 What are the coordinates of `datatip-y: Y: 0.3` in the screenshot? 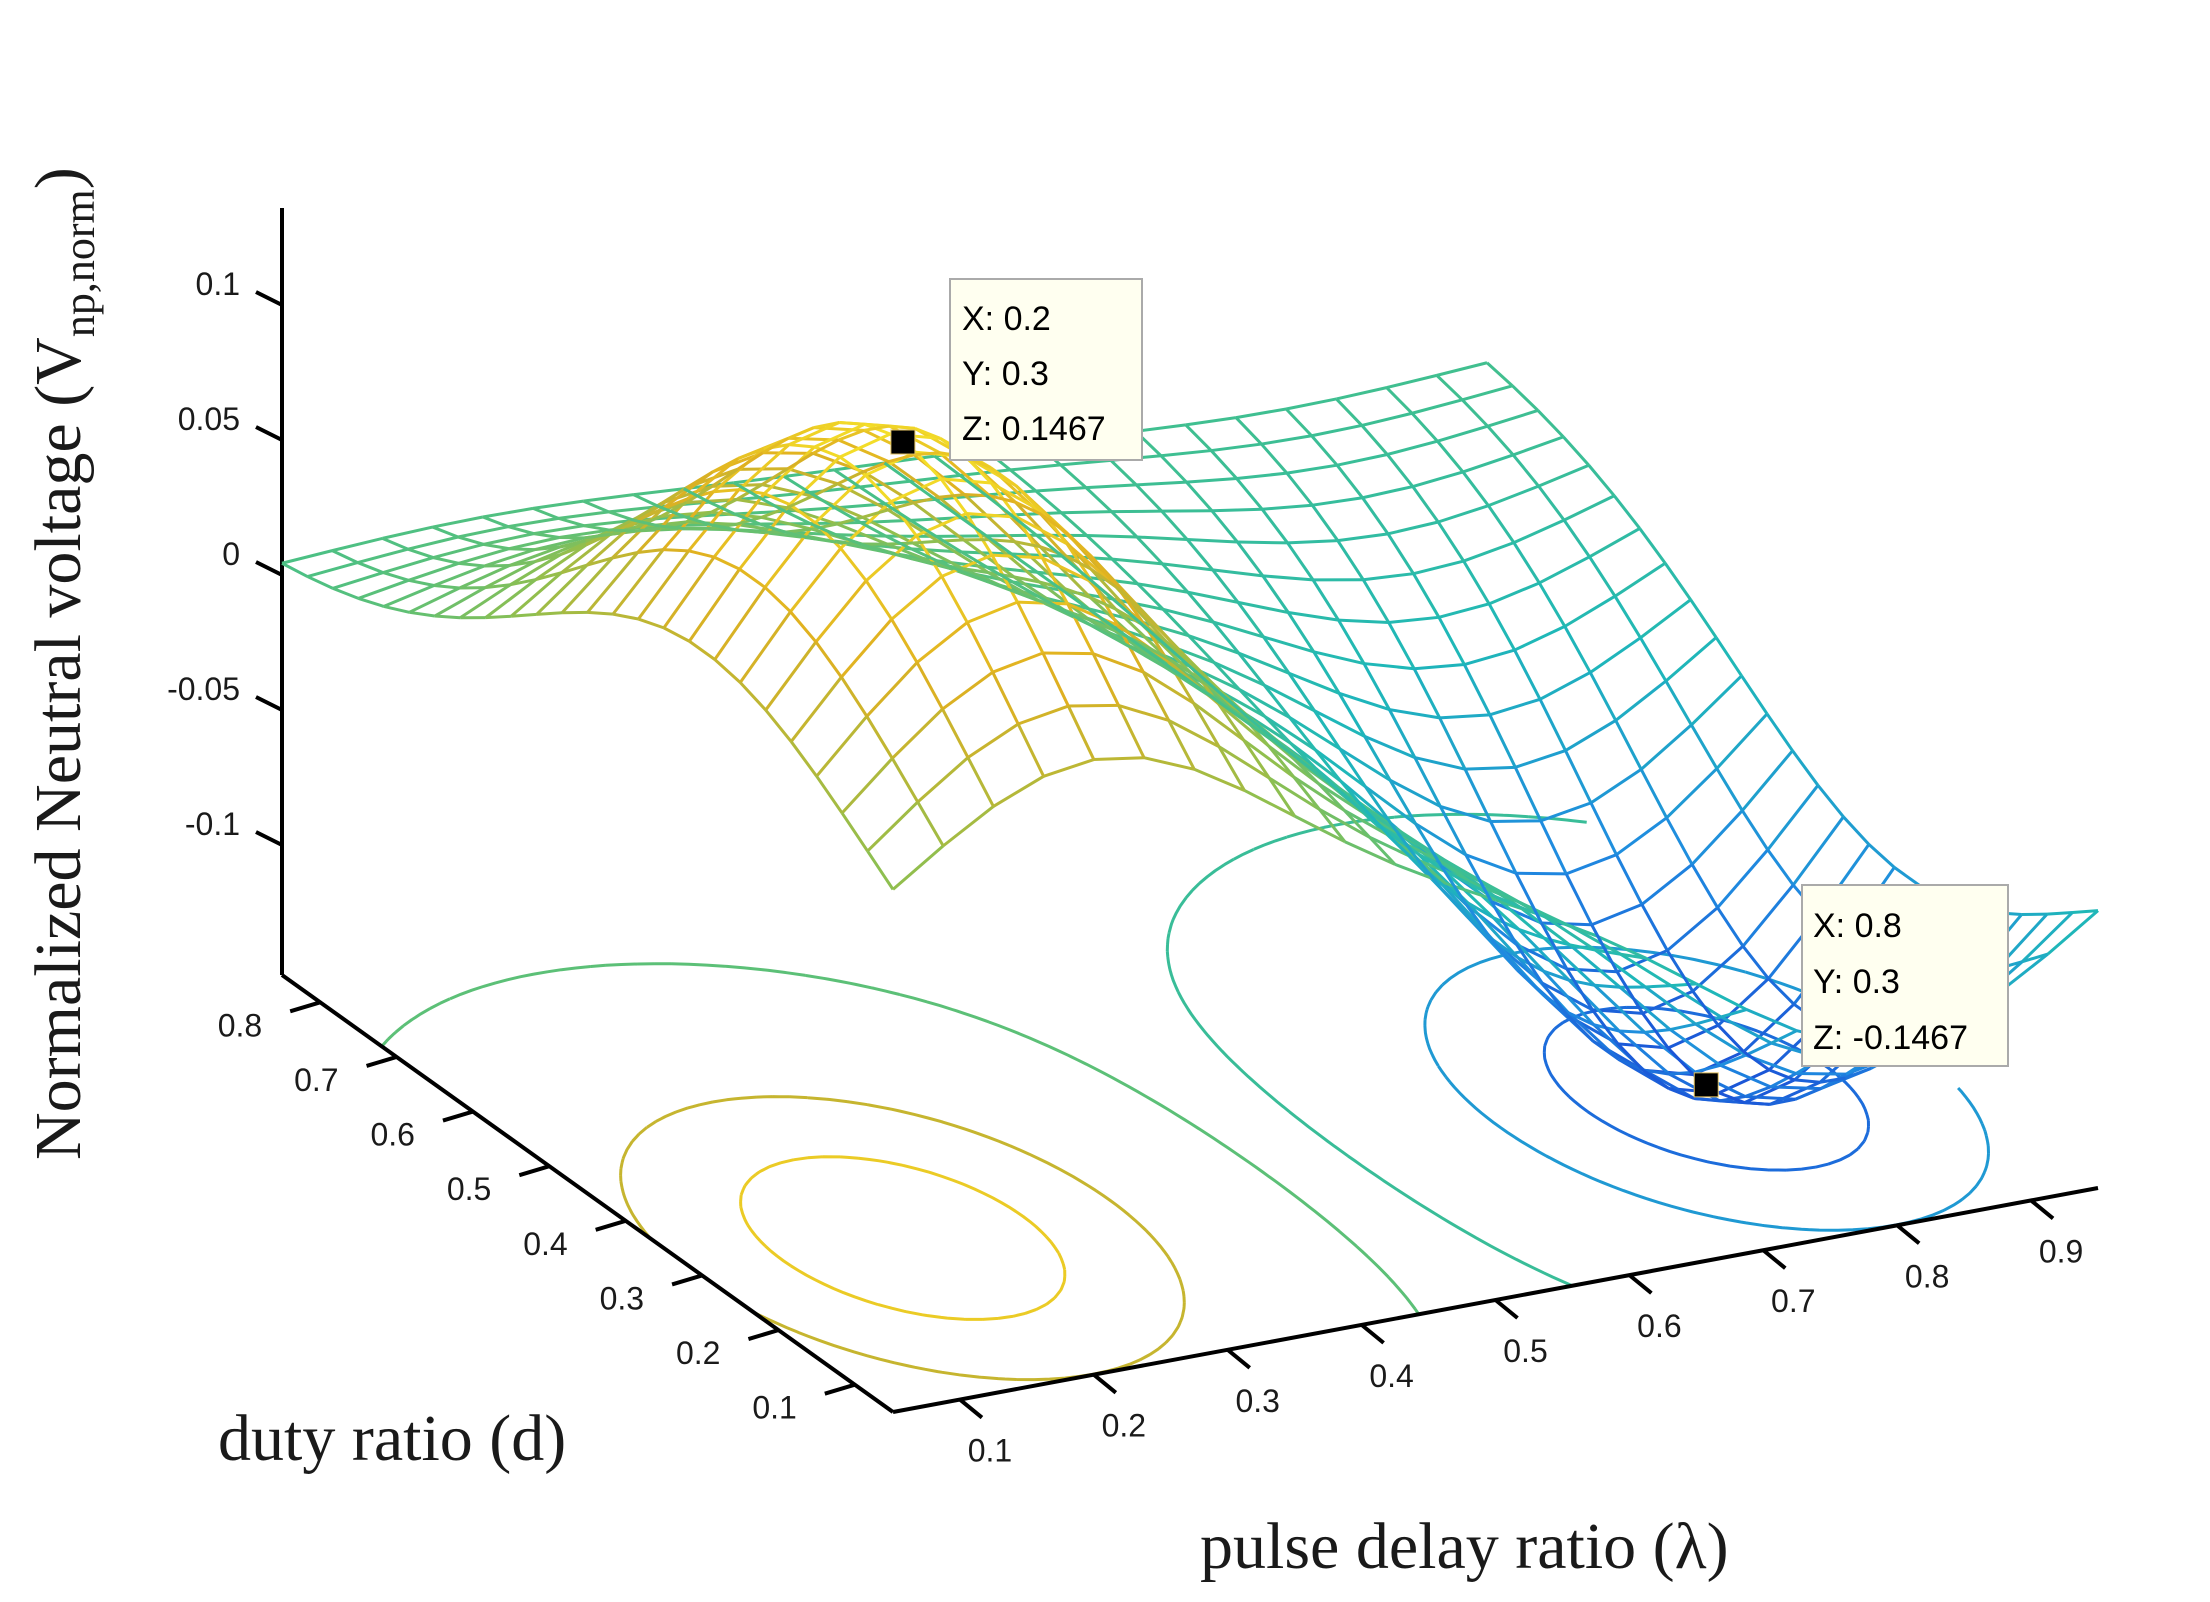 It's located at (1856, 982).